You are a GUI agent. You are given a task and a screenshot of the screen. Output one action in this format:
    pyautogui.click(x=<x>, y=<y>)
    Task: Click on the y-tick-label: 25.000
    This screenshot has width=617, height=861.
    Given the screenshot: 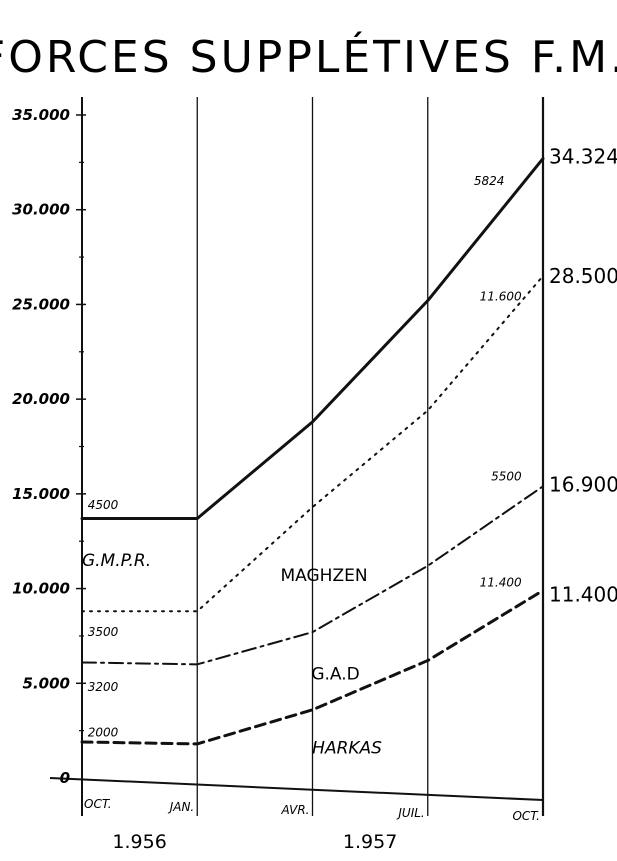 What is the action you would take?
    pyautogui.click(x=41, y=304)
    